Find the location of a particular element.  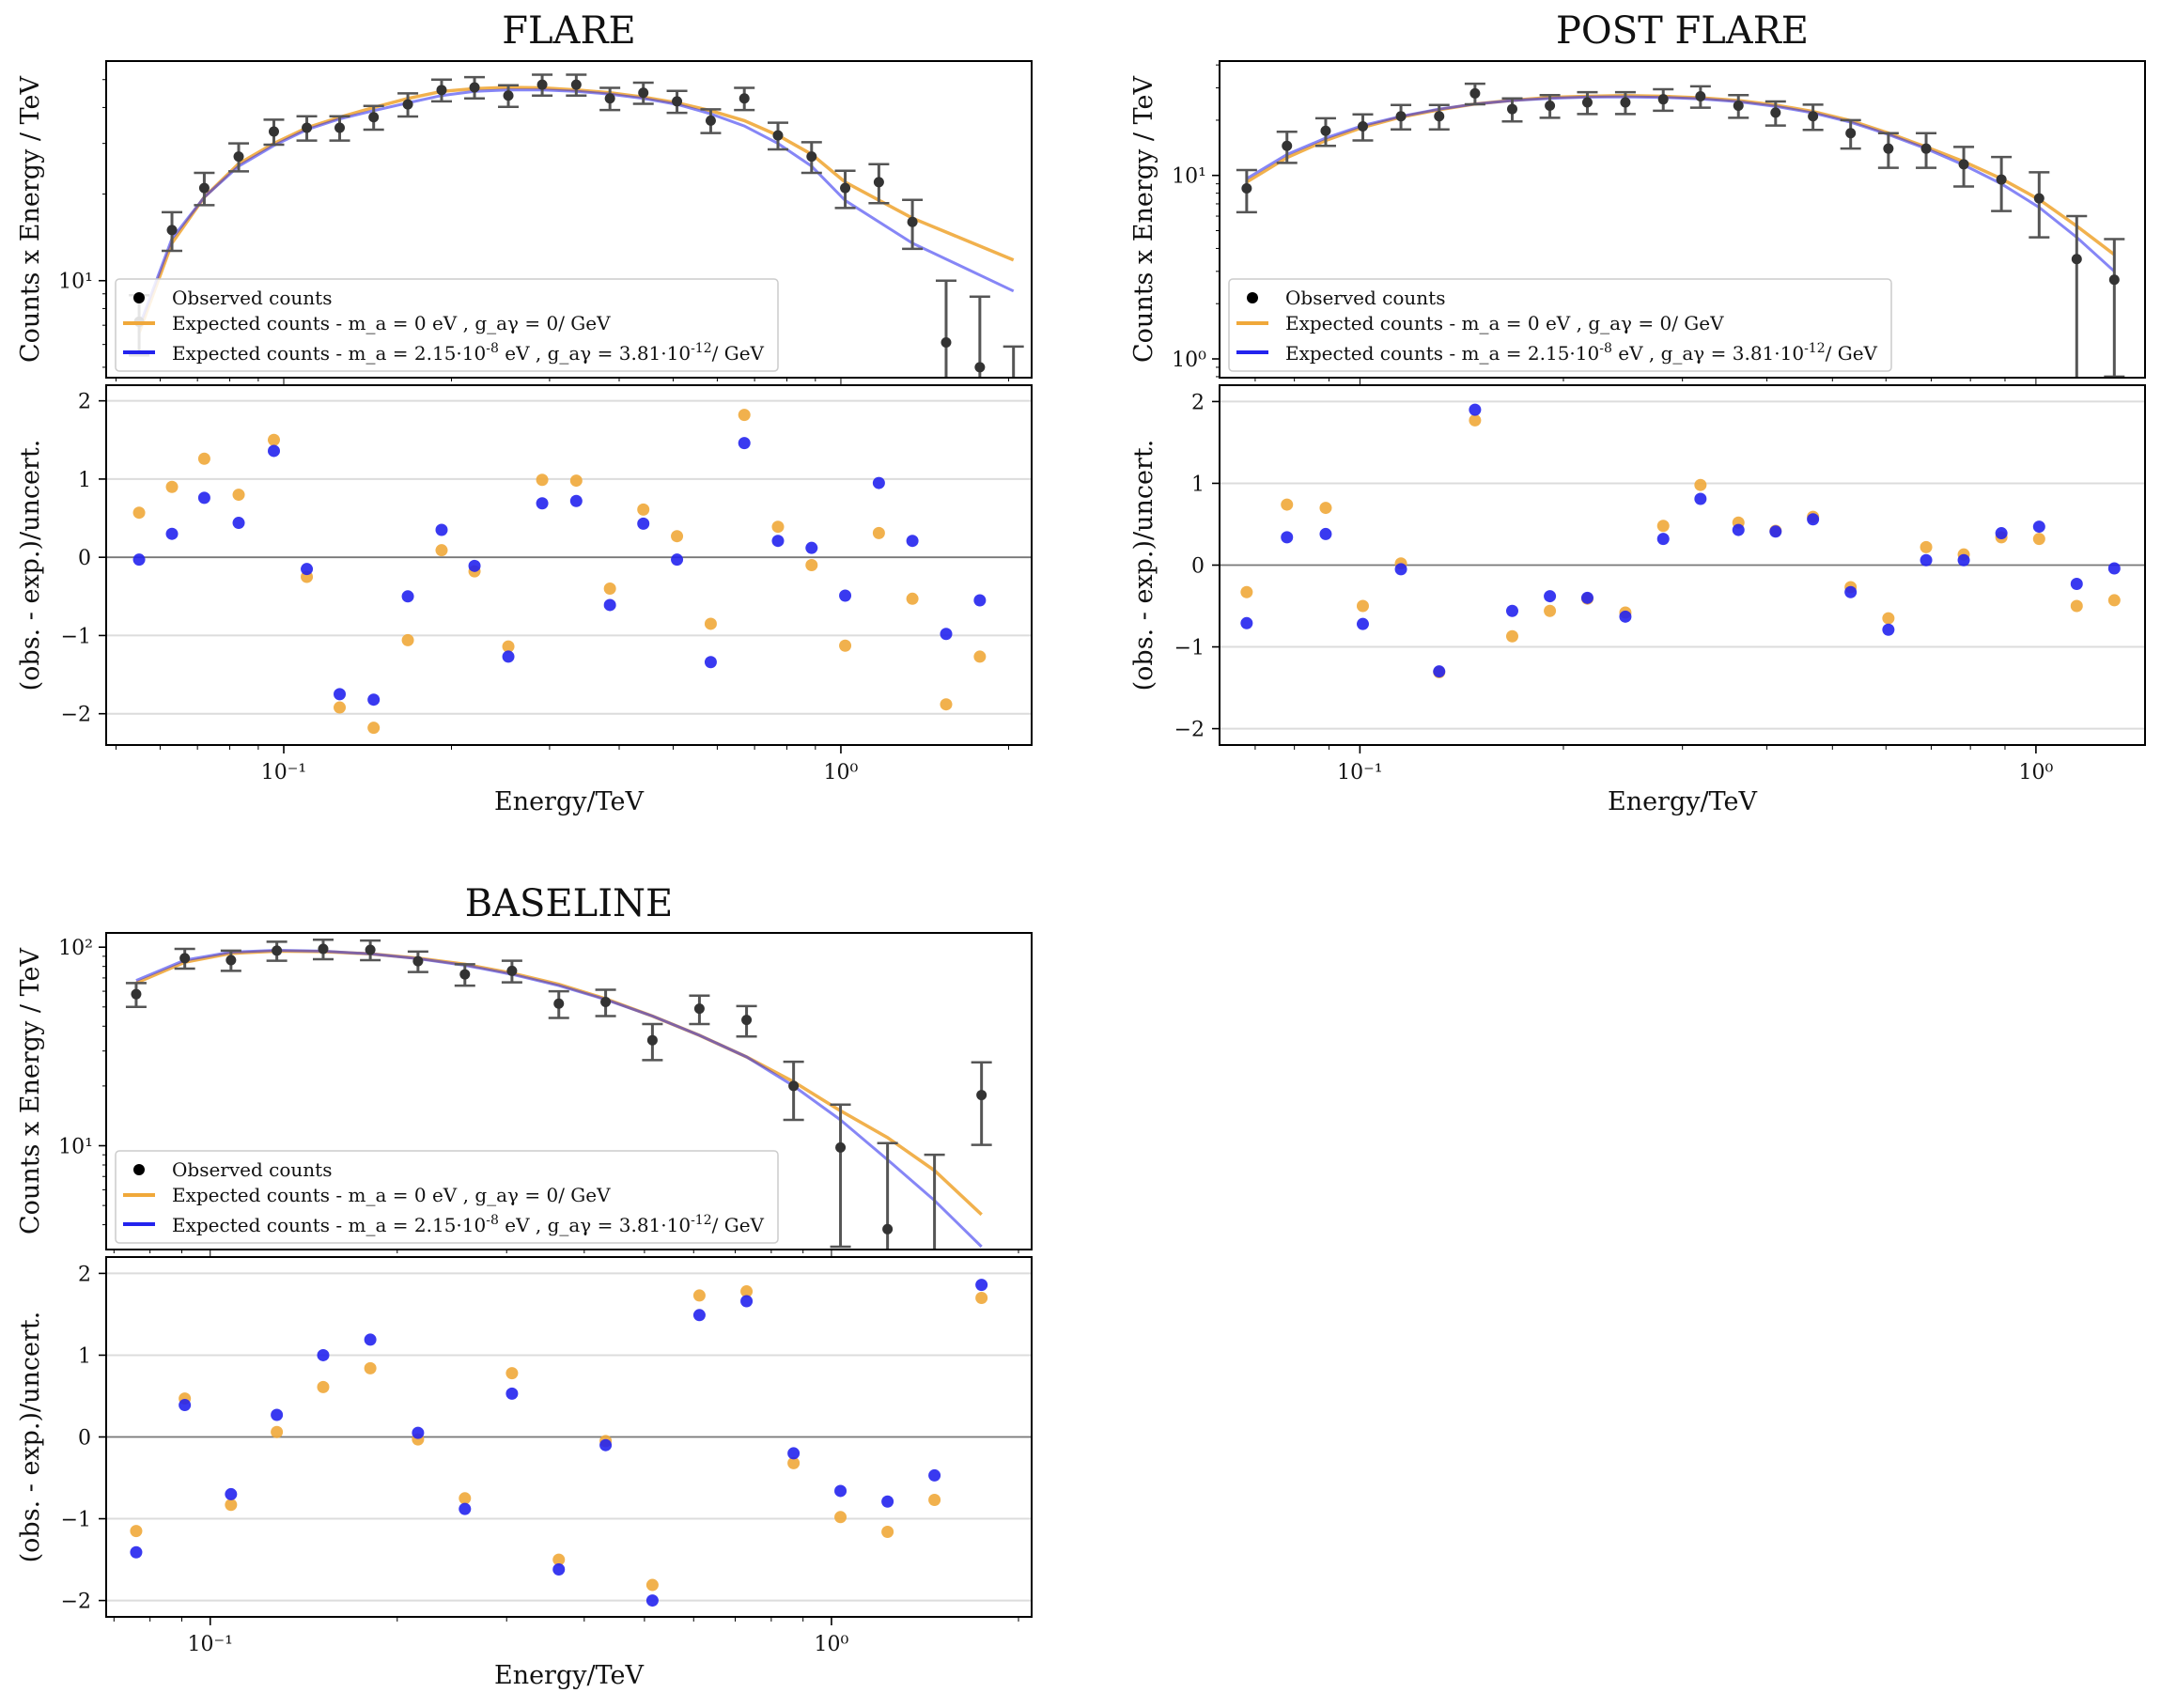

y-tick-label: −2 is located at coordinates (76, 715).